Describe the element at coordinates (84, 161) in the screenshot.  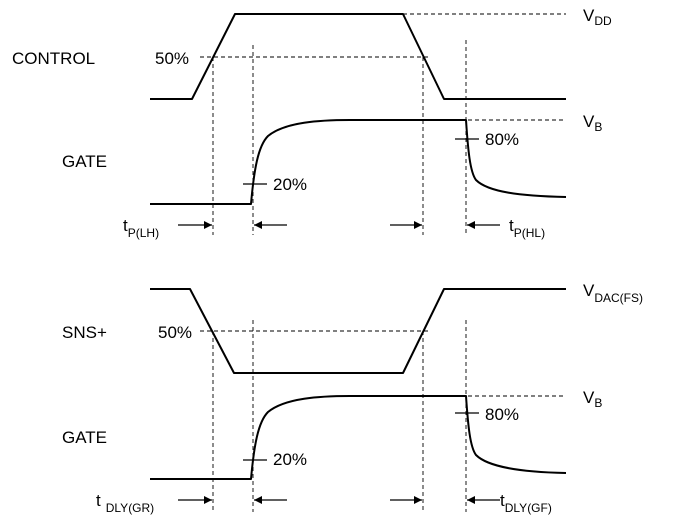
I see `gate-label-top: GATE` at that location.